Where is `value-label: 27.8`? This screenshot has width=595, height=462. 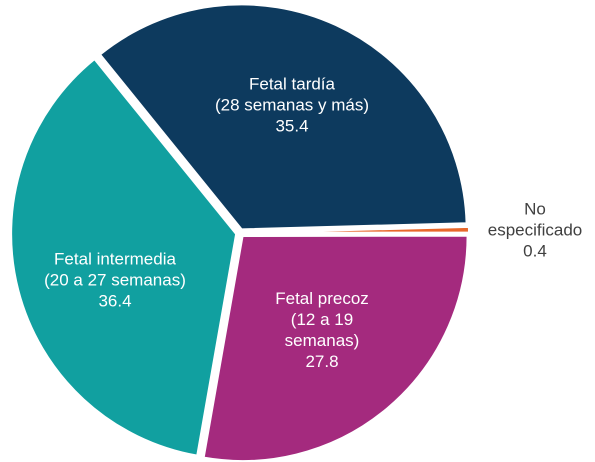
value-label: 27.8 is located at coordinates (322, 361).